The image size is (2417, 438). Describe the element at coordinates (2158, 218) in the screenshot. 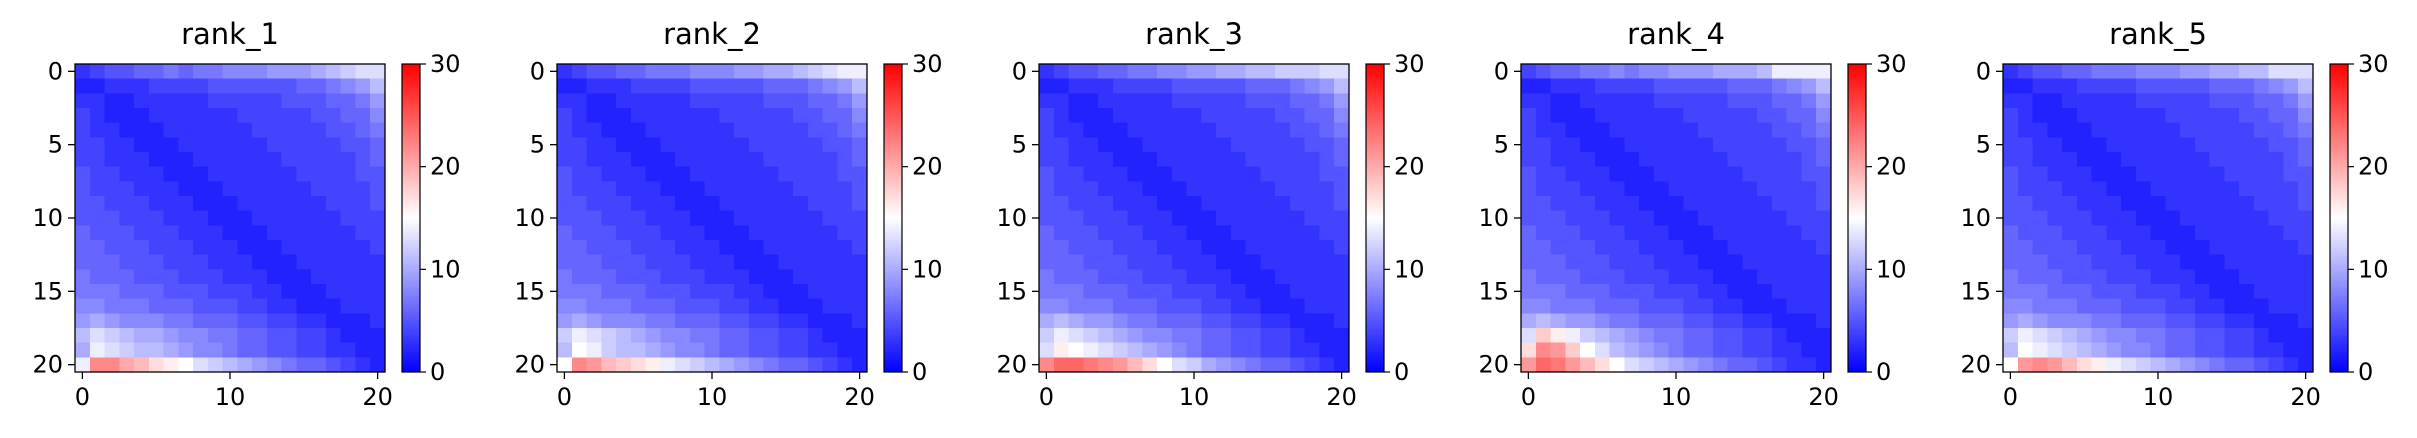

I see `heatmap-cells` at that location.